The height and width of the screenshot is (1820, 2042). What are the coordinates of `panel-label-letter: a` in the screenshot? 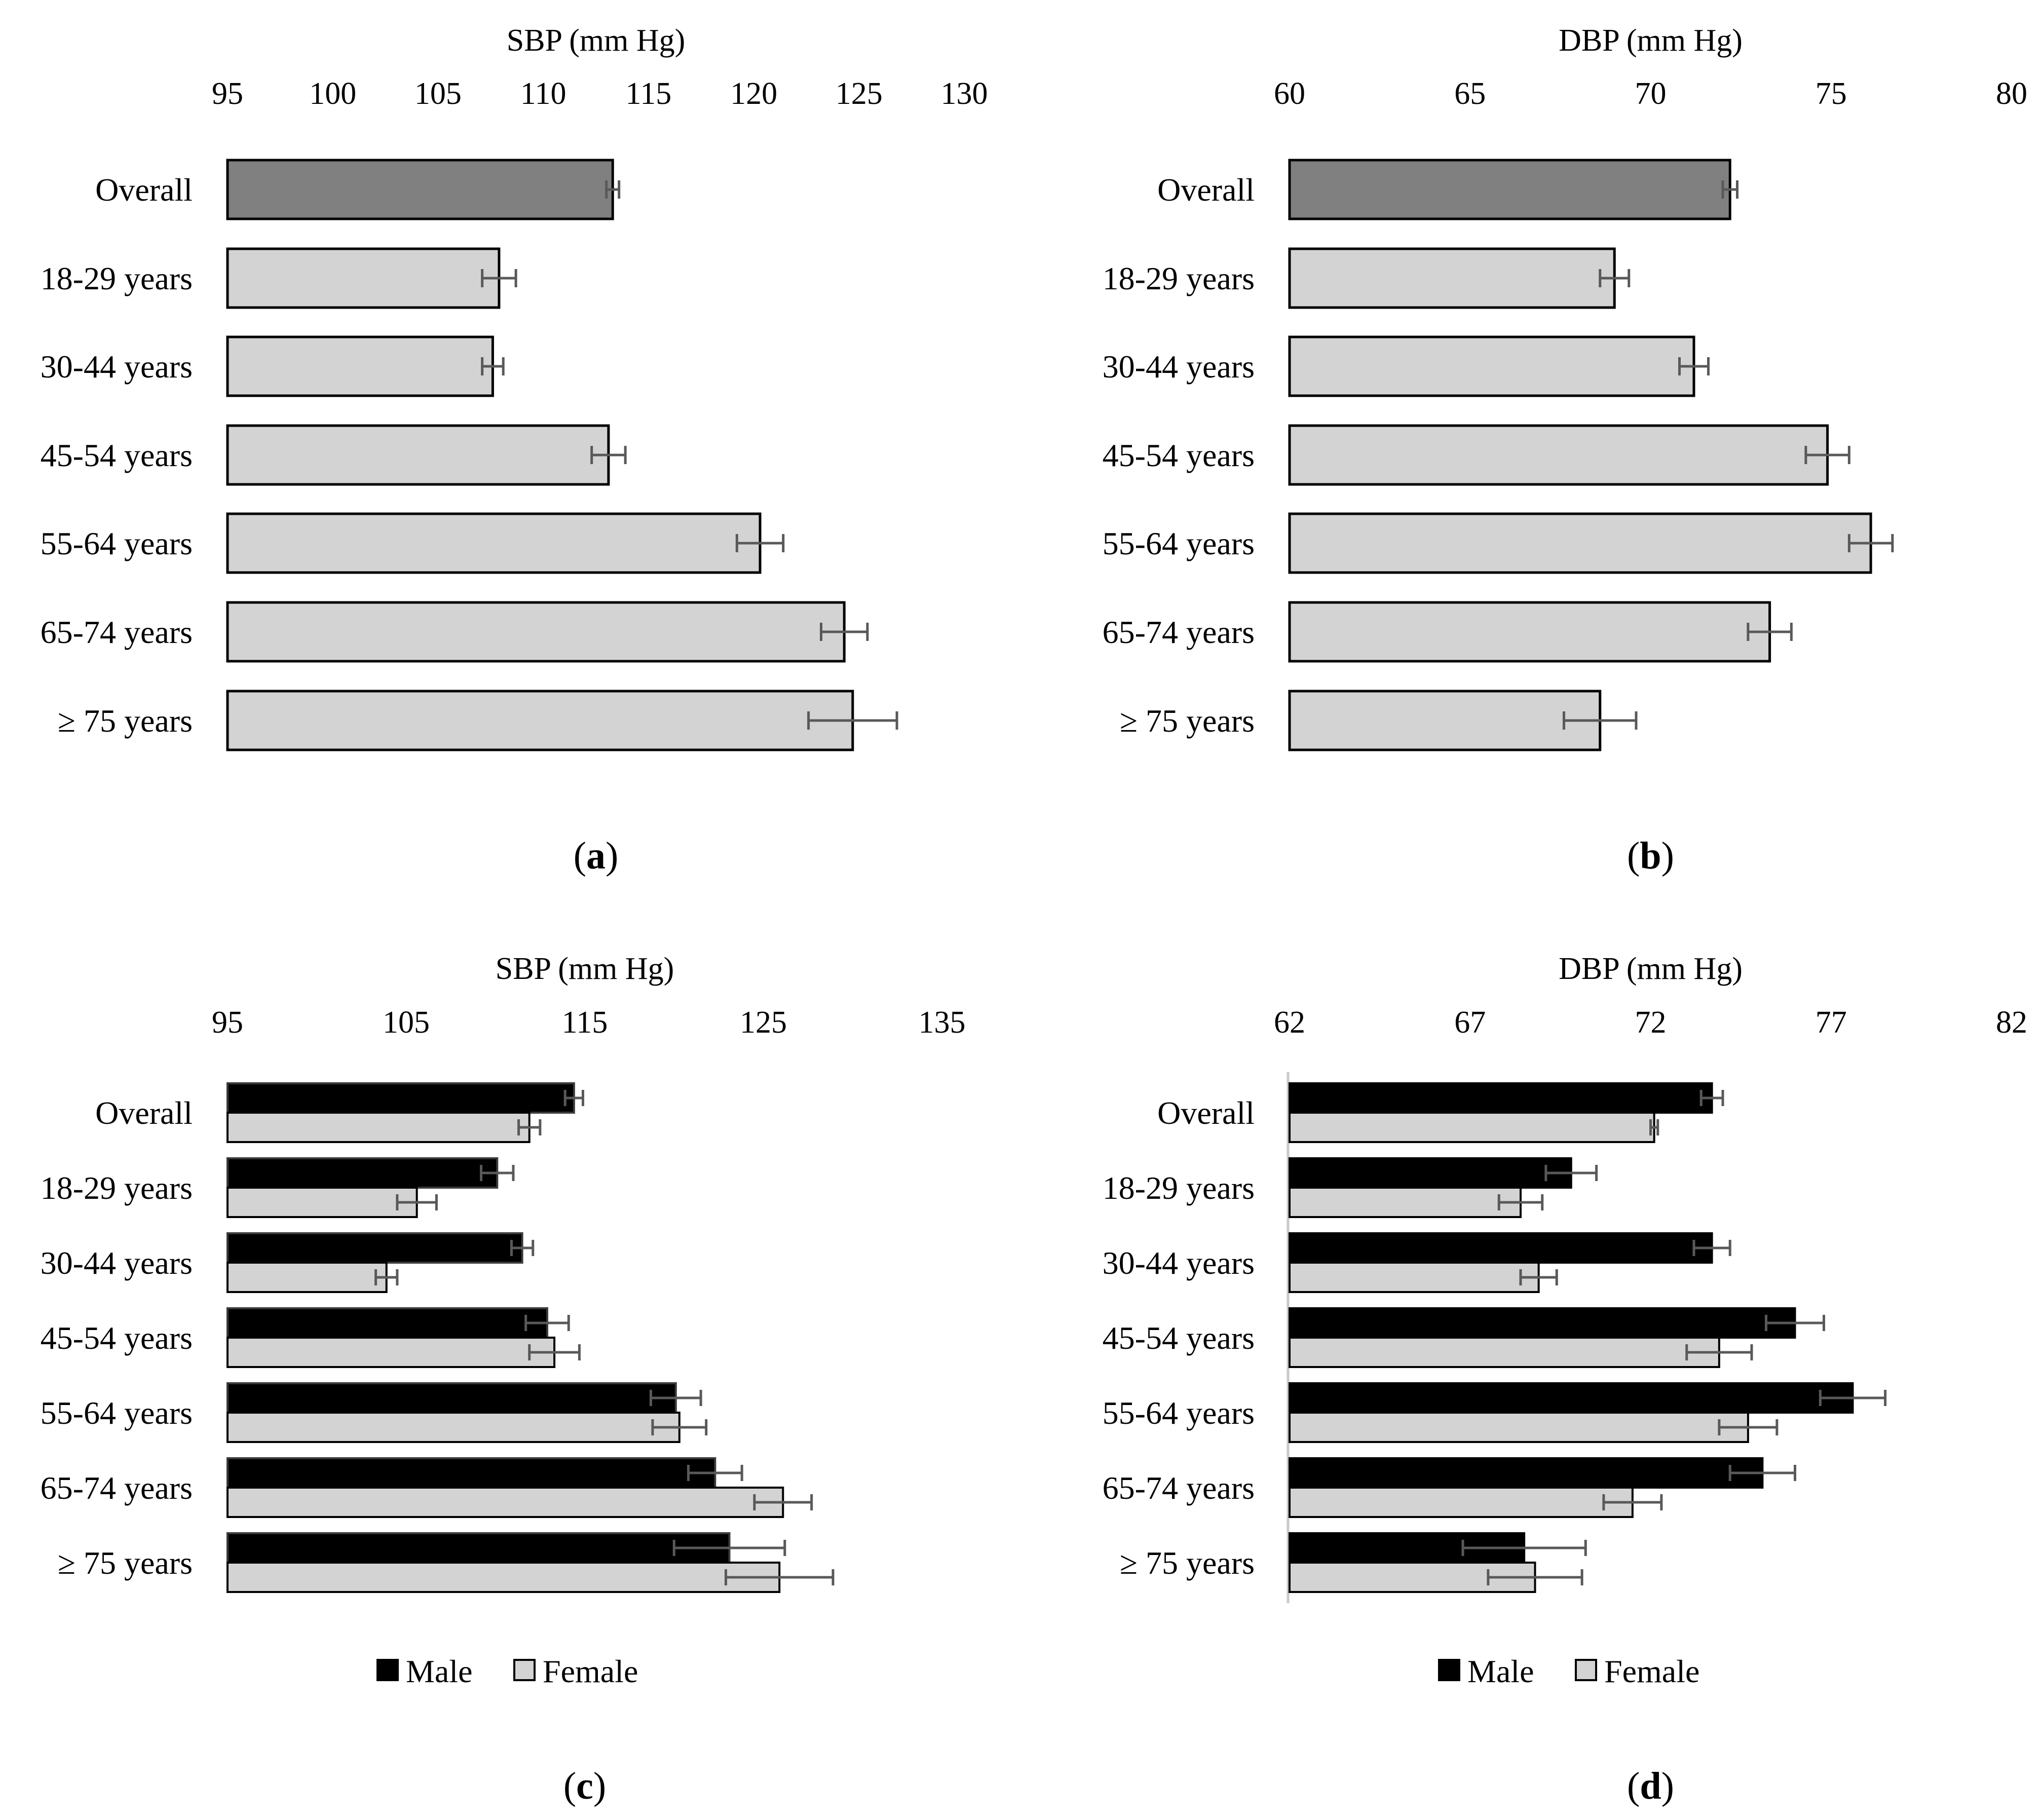 It's located at (596, 856).